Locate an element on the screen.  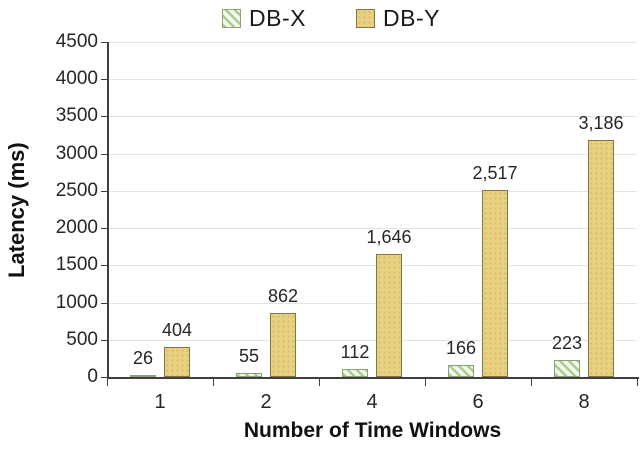
value-label: 223 is located at coordinates (567, 343).